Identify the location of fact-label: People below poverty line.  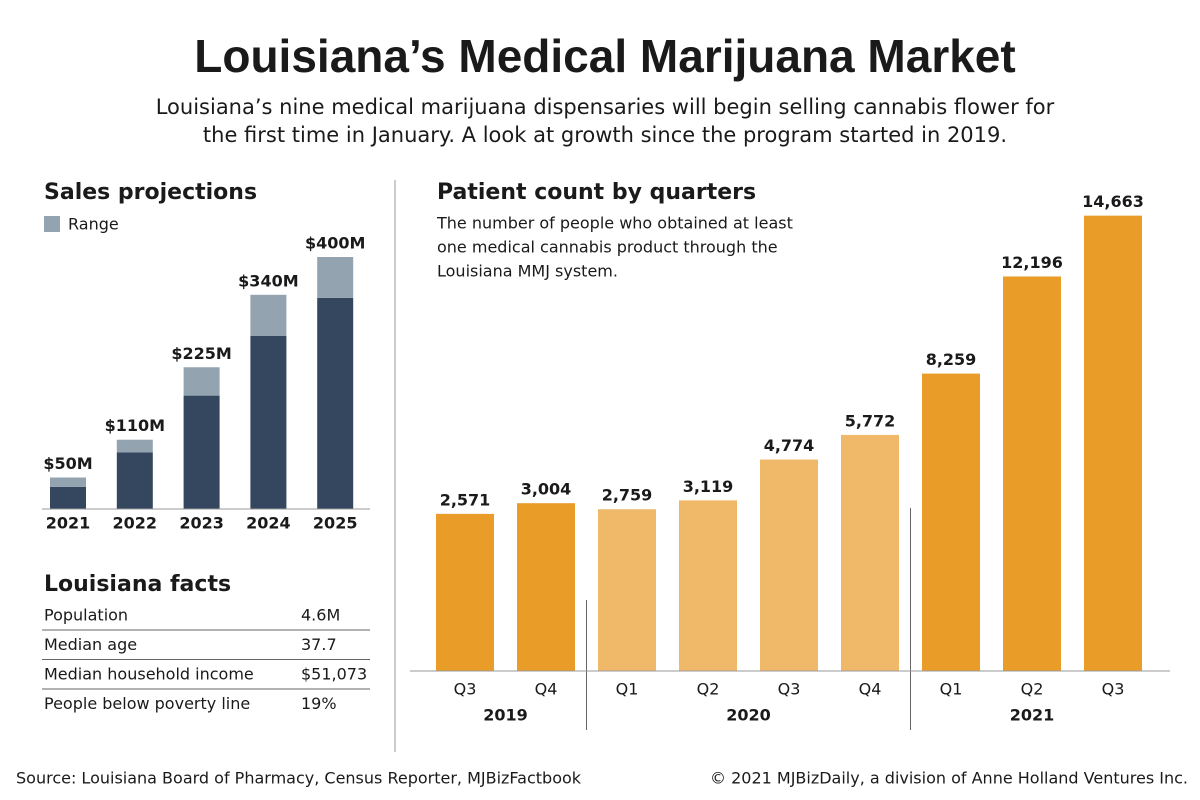
(147, 703).